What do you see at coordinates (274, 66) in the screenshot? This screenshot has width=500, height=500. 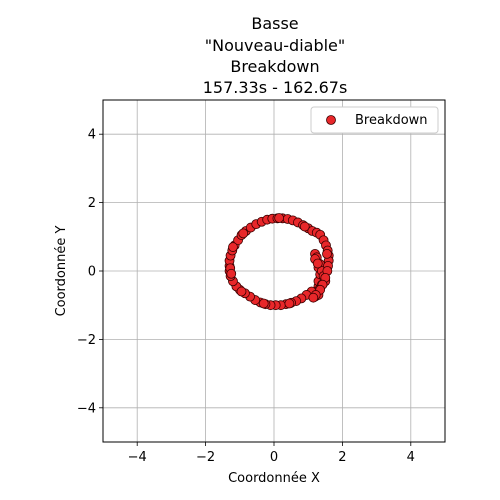 I see `title-line-3: Breakdown` at bounding box center [274, 66].